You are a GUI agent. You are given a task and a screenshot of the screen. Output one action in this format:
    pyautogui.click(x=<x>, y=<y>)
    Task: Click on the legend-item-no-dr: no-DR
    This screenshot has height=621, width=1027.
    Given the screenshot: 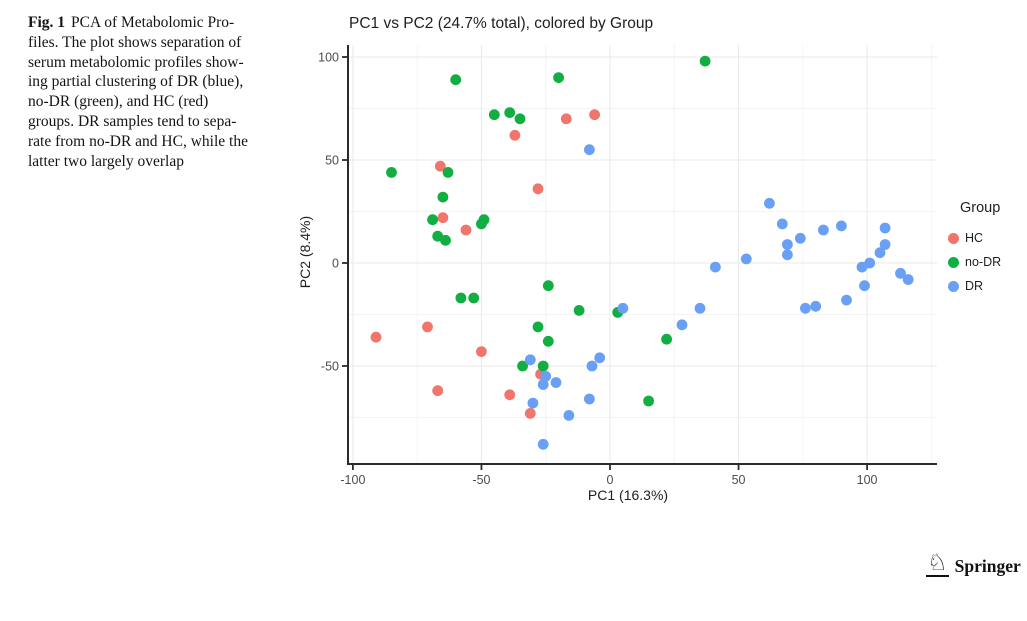 What is the action you would take?
    pyautogui.click(x=974, y=262)
    